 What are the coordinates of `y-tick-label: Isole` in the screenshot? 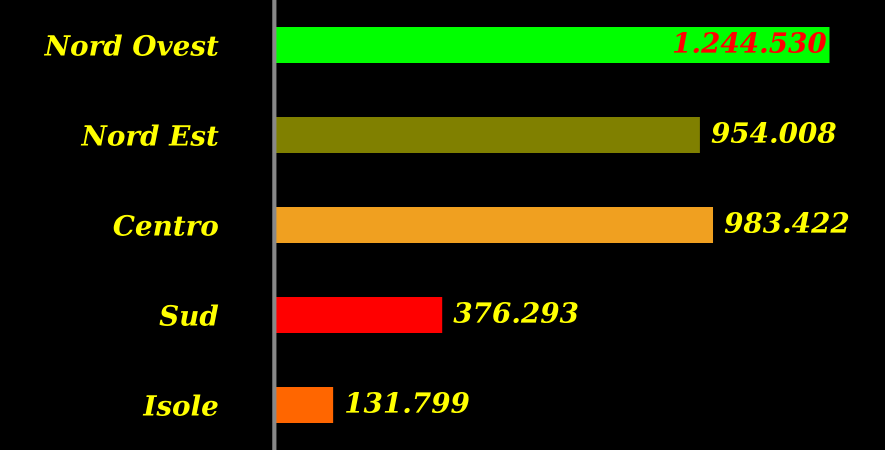 It's located at (180, 405).